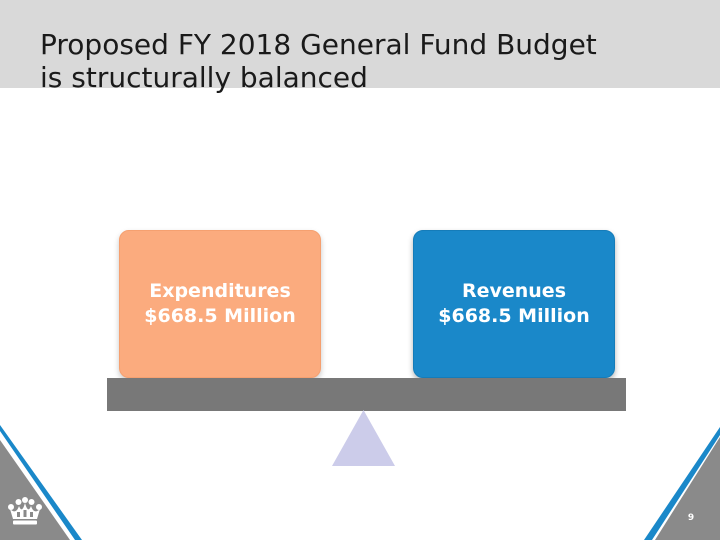 The image size is (720, 540). I want to click on balance-beam, so click(366, 394).